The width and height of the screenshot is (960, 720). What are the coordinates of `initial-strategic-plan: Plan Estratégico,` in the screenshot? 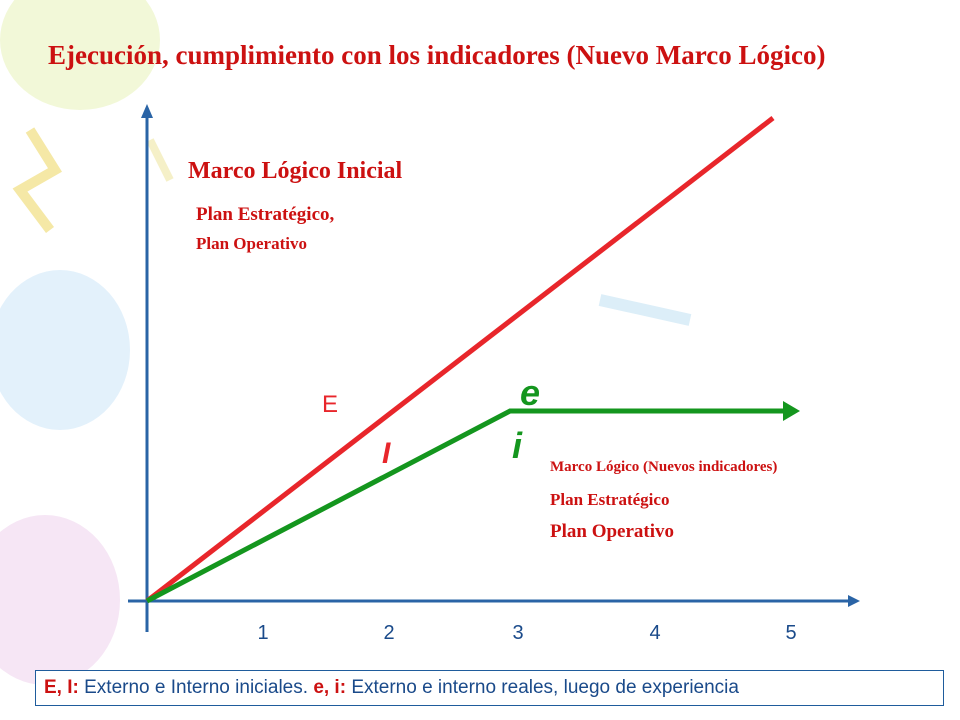 It's located at (265, 214).